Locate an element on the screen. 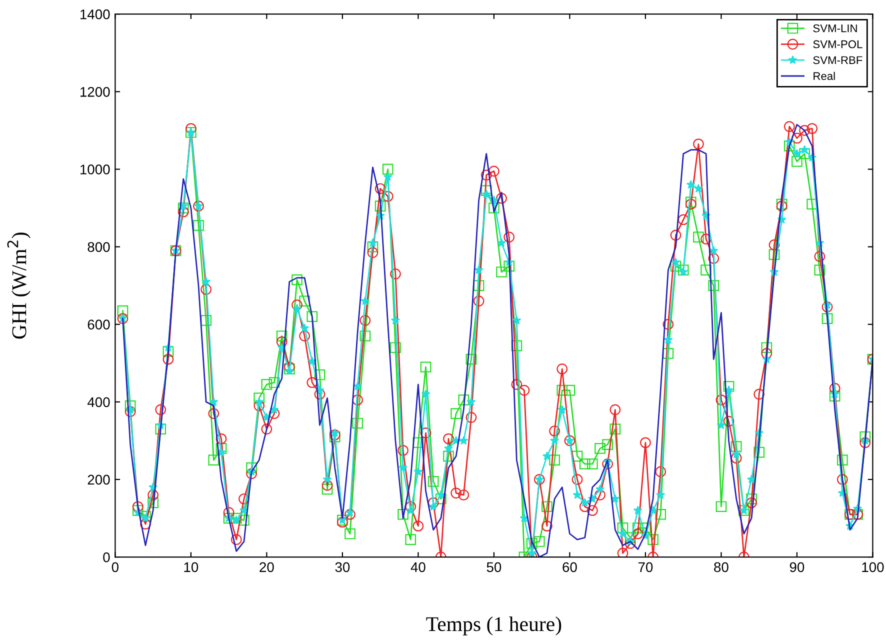 Image resolution: width=886 pixels, height=641 pixels. x-tick-label: 100 is located at coordinates (873, 567).